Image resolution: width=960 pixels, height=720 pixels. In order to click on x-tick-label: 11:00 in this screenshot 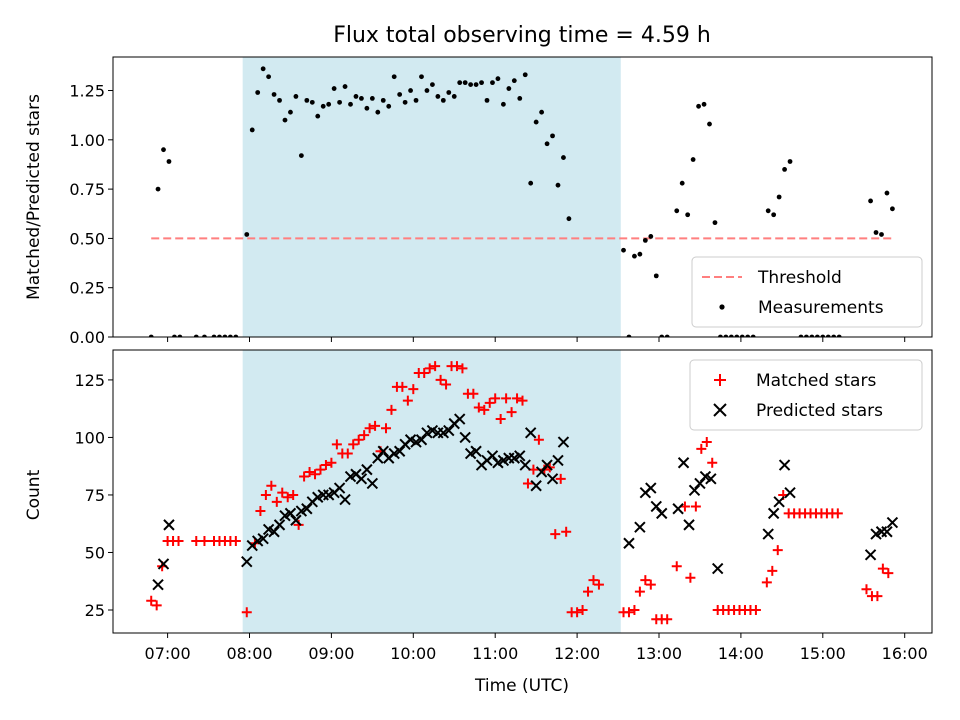, I will do `click(495, 653)`.